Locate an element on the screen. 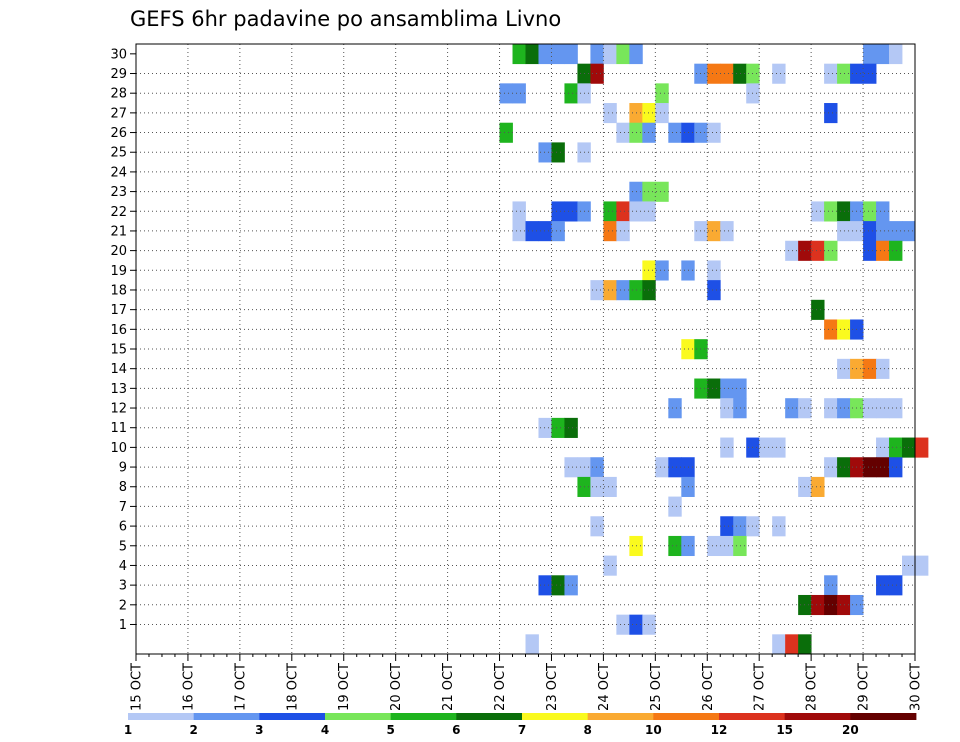 This screenshot has height=742, width=960. x-tick-label: 17 OCT is located at coordinates (240, 687).